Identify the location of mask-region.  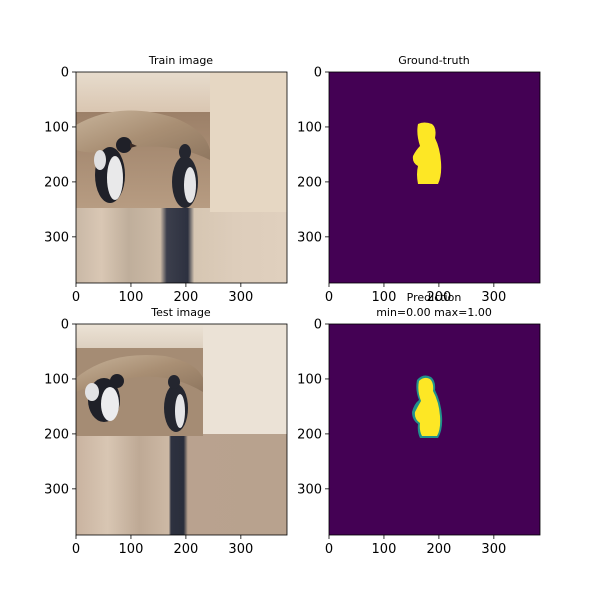
(427, 153).